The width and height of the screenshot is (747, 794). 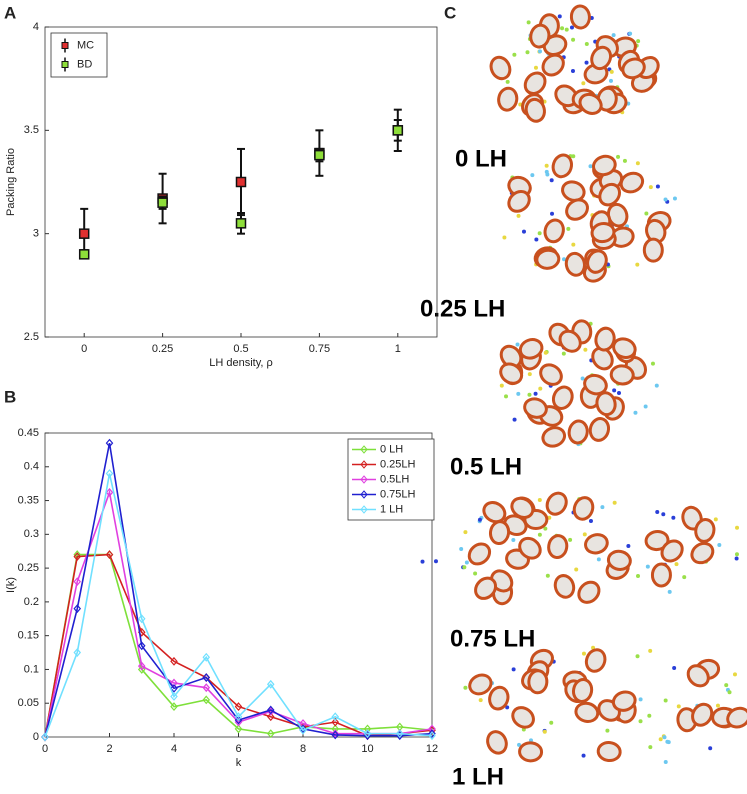 I want to click on legend-label: 0.75LH, so click(x=398, y=494).